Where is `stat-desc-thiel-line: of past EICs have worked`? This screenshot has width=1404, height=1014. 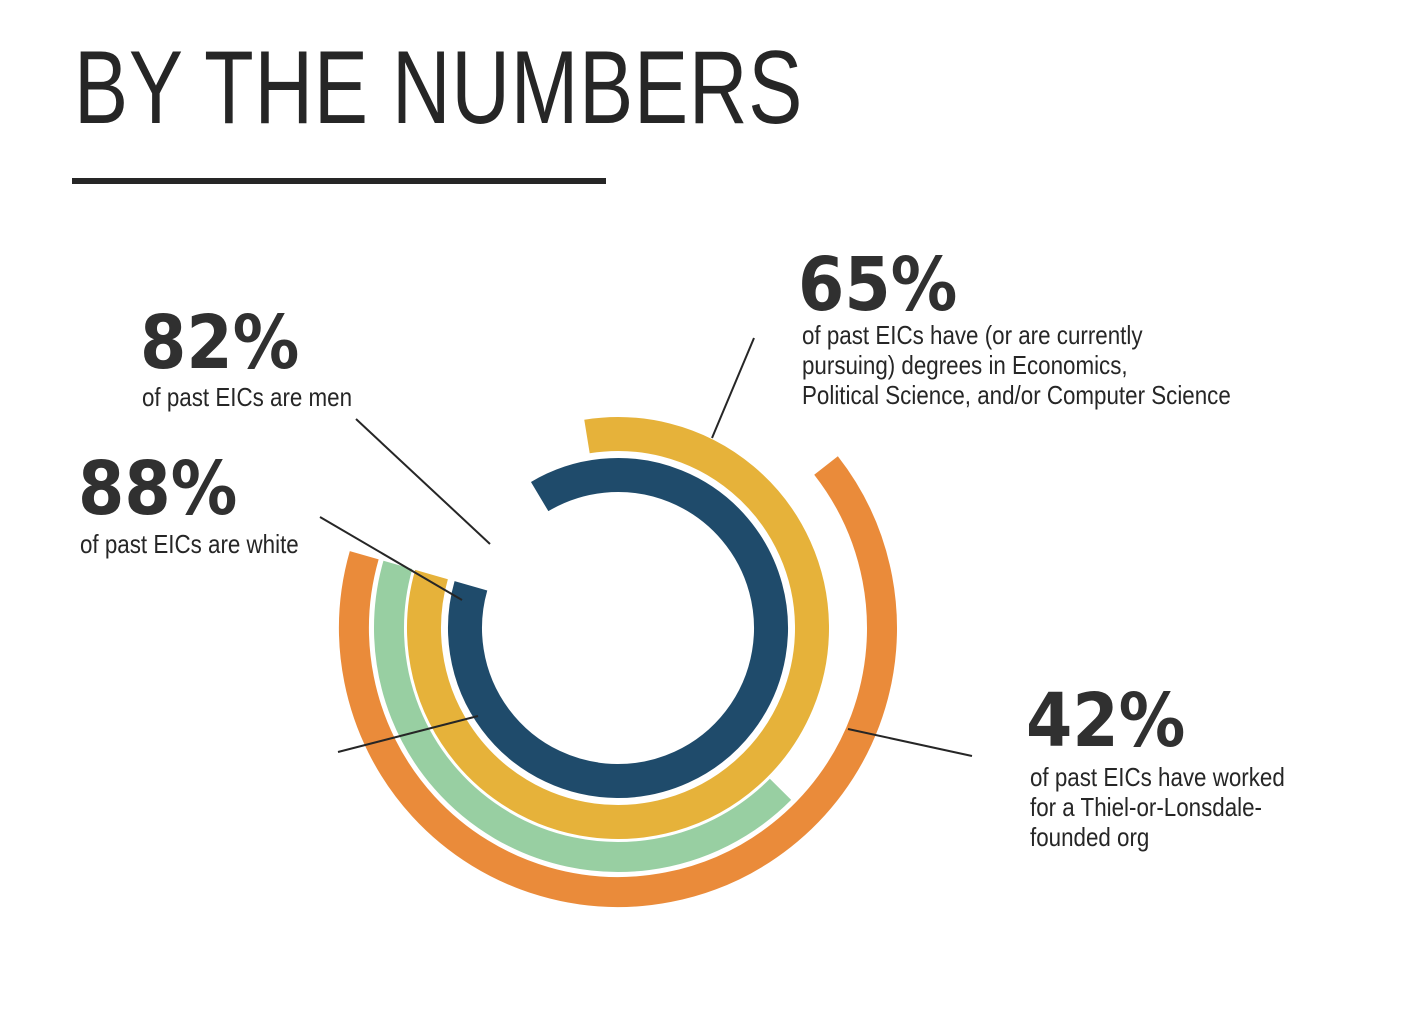
stat-desc-thiel-line: of past EICs have worked is located at coordinates (1157, 777).